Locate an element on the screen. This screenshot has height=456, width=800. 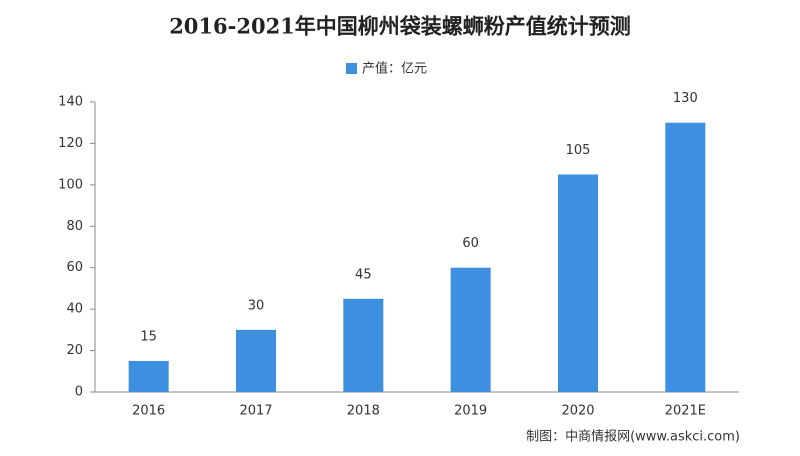
x-tick-label: 2019 is located at coordinates (470, 411).